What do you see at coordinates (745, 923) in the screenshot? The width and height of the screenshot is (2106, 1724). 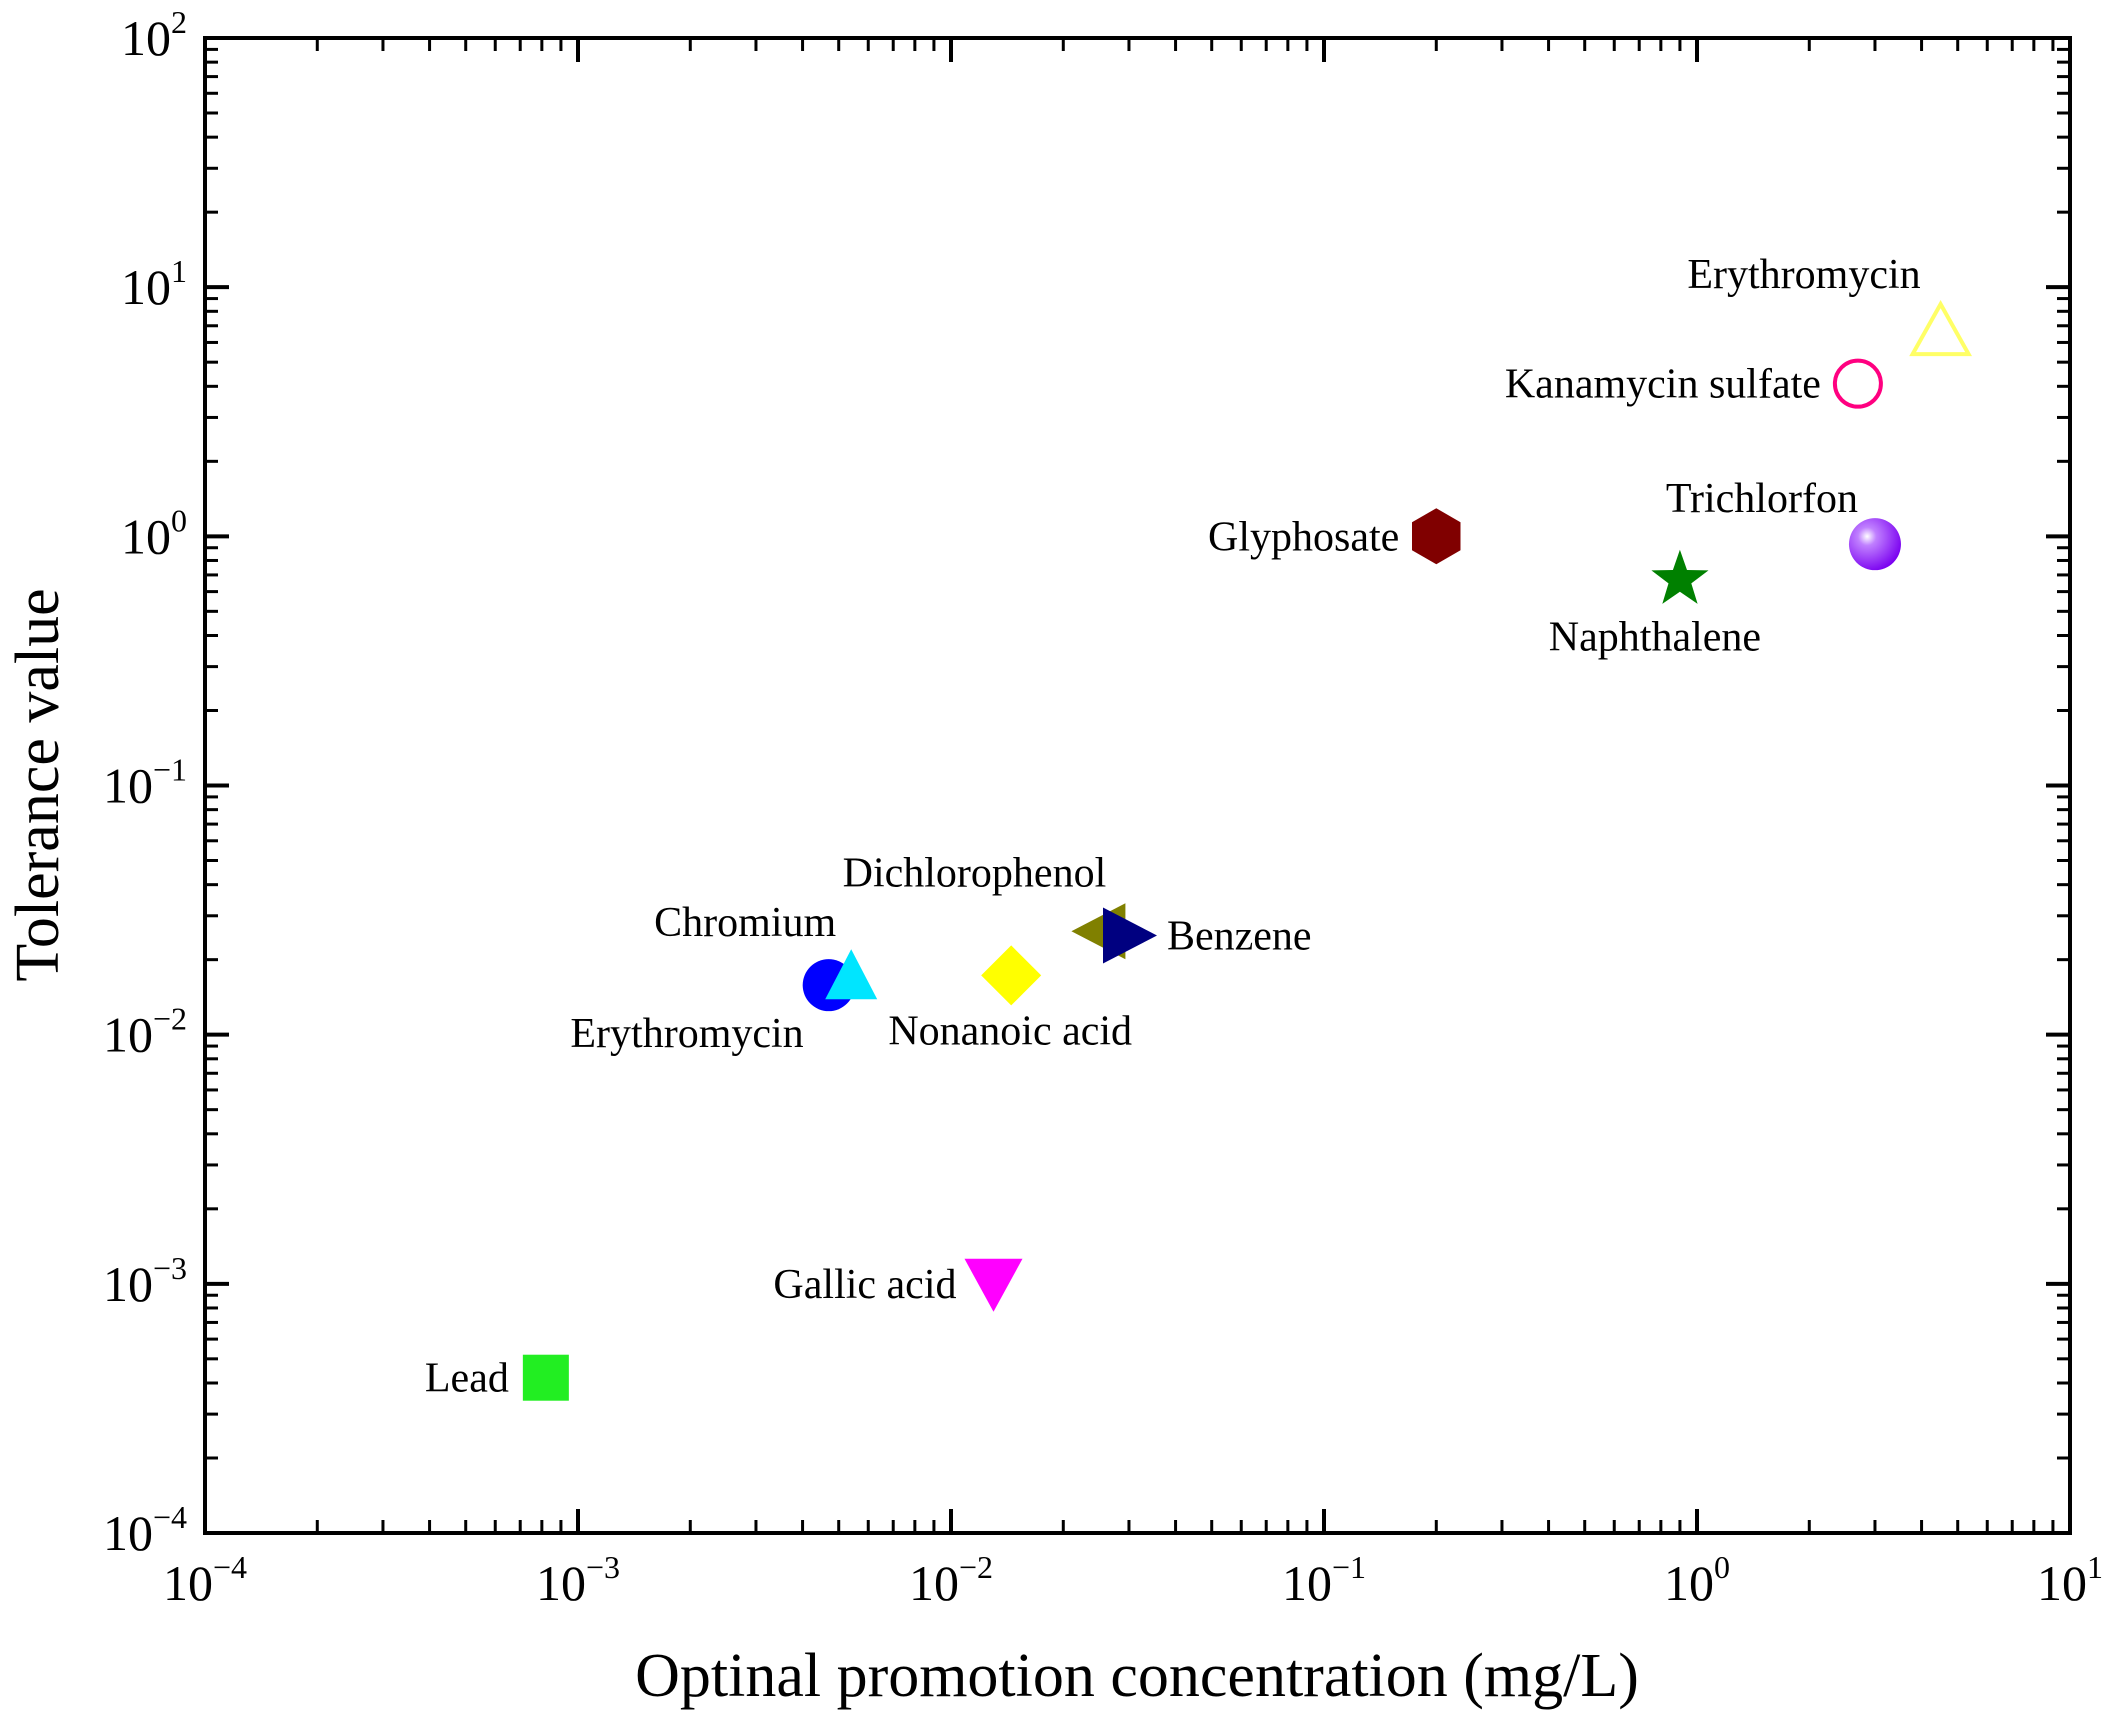 I see `label-chromium: Chromium` at bounding box center [745, 923].